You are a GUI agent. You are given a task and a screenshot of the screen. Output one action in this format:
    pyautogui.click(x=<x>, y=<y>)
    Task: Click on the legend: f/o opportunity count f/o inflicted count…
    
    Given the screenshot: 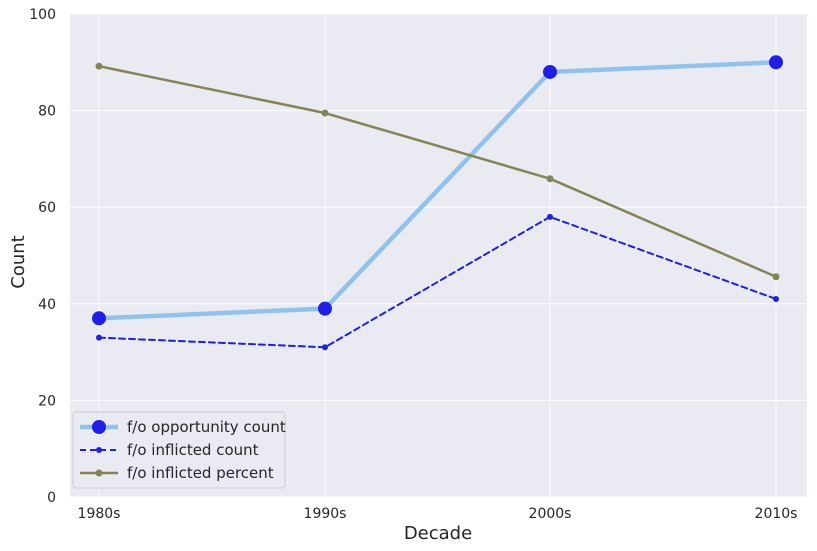 What is the action you would take?
    pyautogui.click(x=179, y=450)
    